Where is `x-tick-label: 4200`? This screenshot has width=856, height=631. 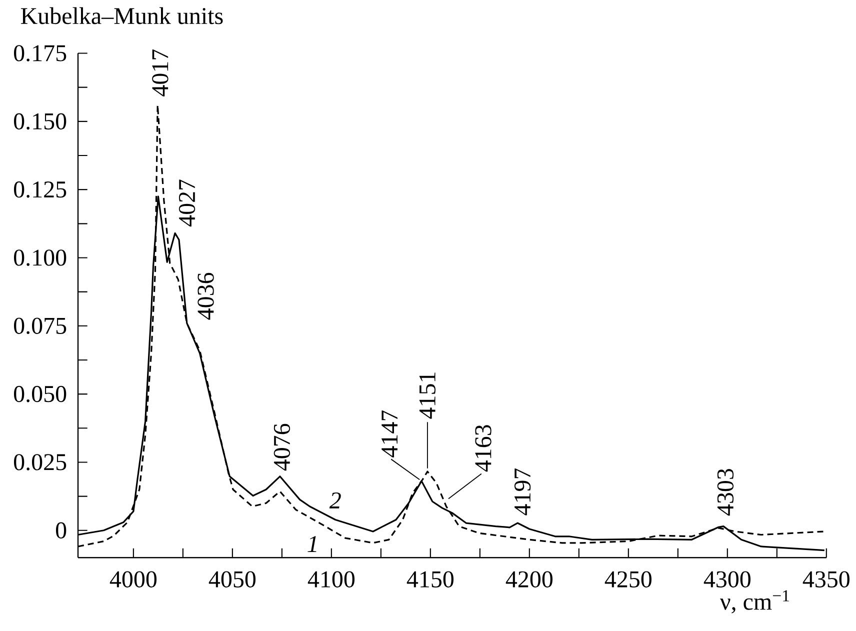 x-tick-label: 4200 is located at coordinates (529, 579).